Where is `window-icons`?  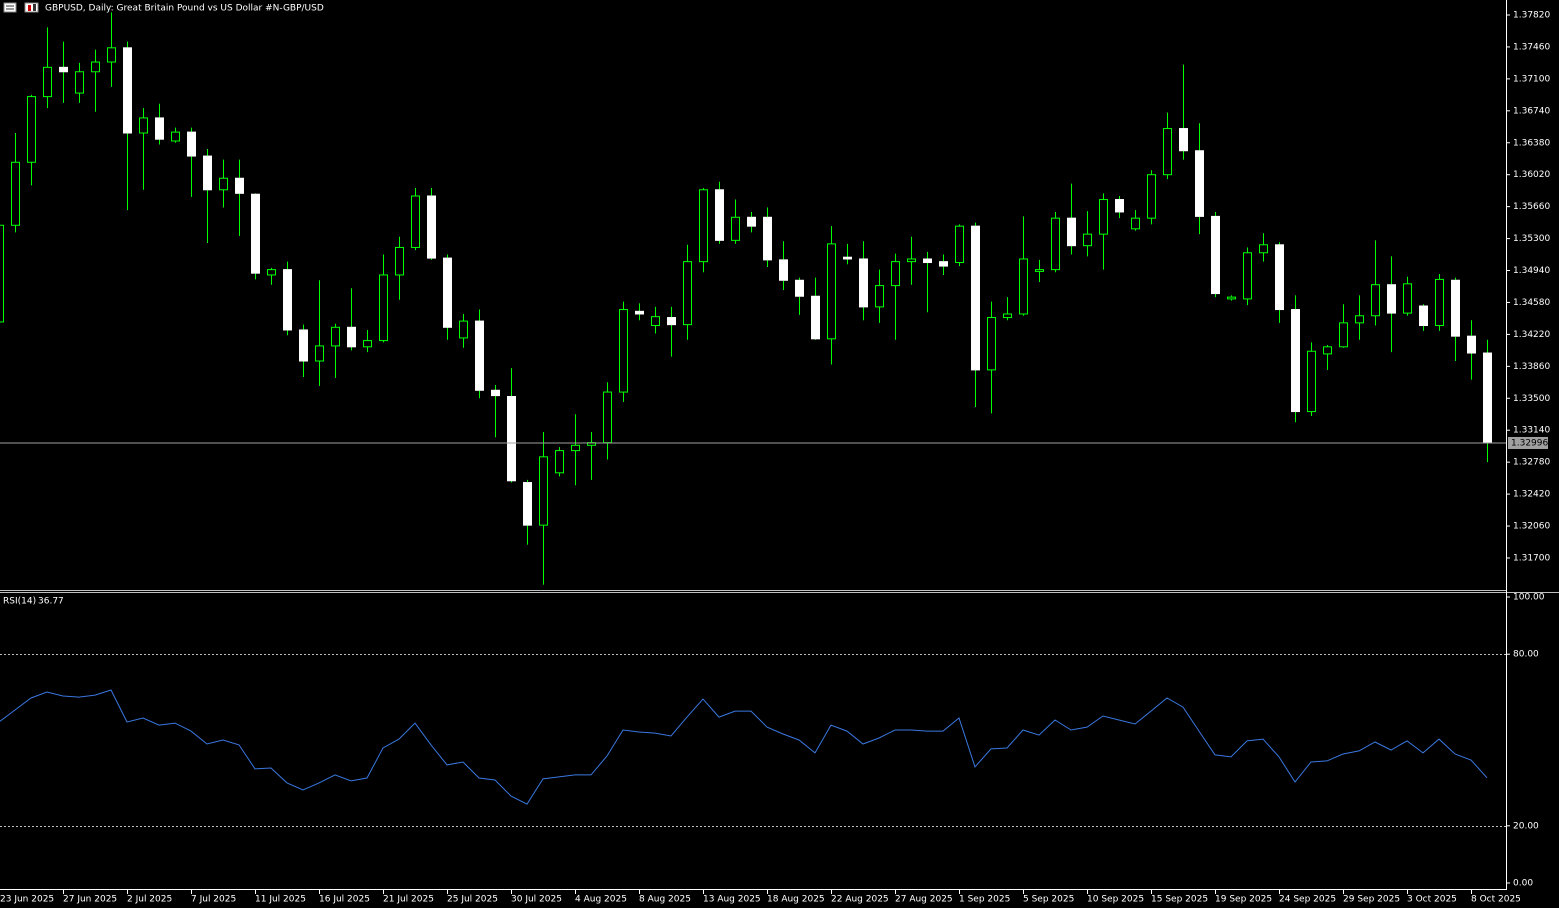
window-icons is located at coordinates (21, 7).